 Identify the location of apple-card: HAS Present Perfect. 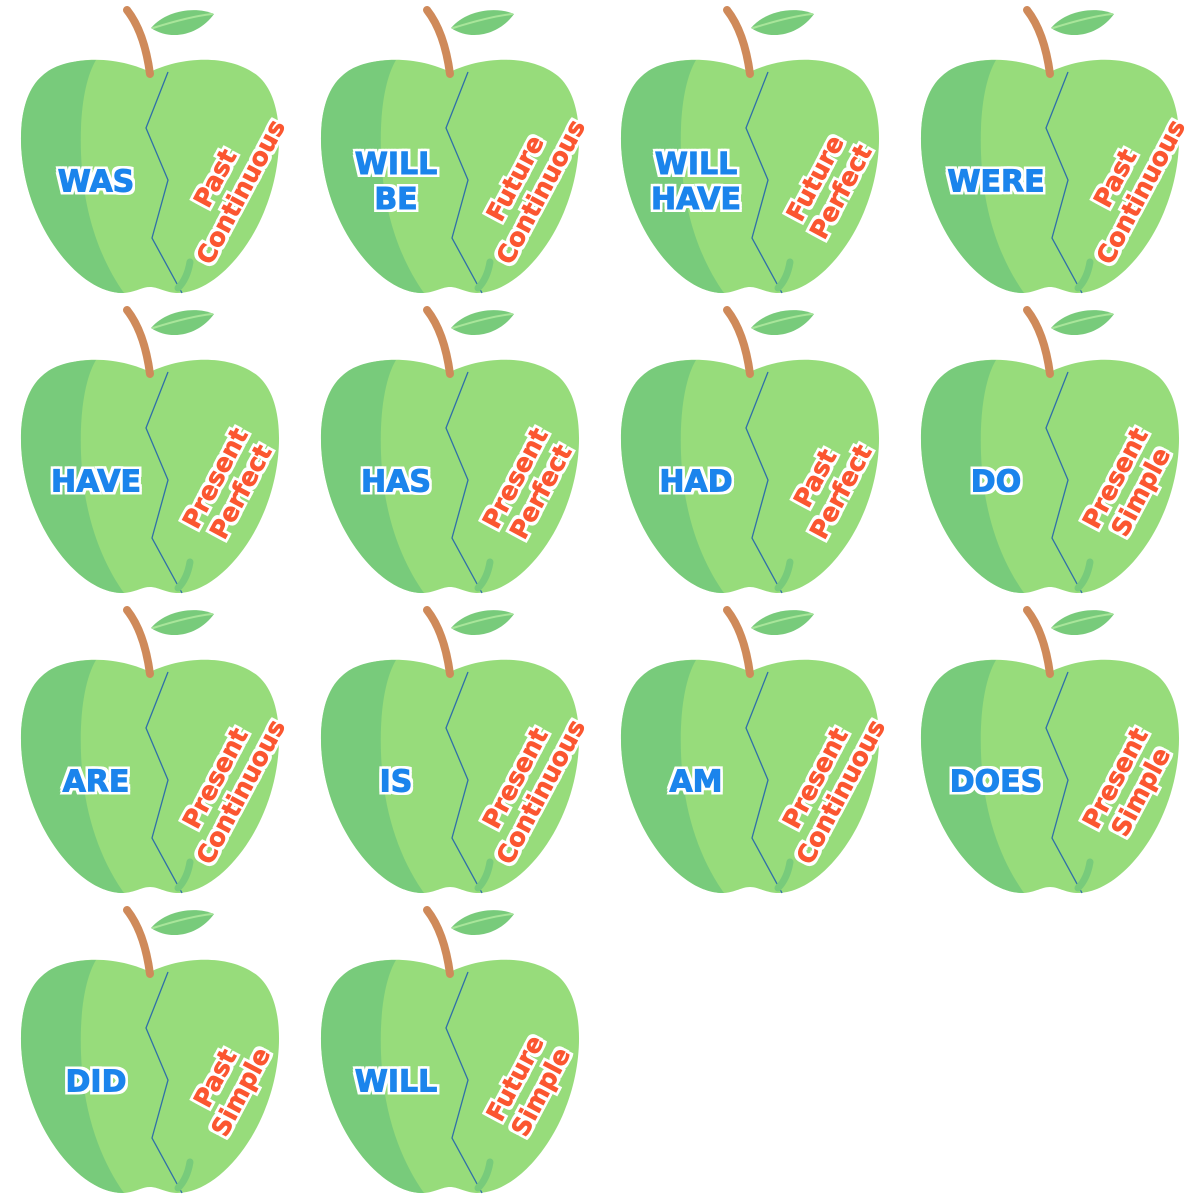
(450, 450).